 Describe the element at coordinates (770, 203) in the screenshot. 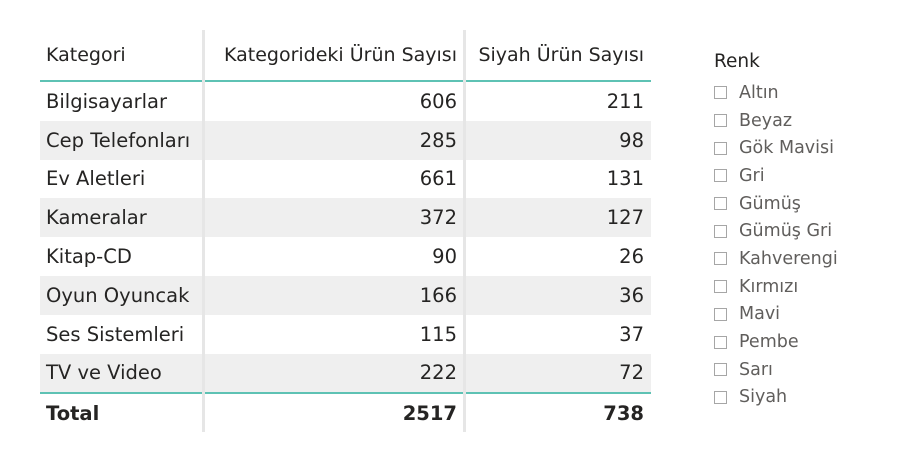

I see `slicer-item-label: Gümüş` at that location.